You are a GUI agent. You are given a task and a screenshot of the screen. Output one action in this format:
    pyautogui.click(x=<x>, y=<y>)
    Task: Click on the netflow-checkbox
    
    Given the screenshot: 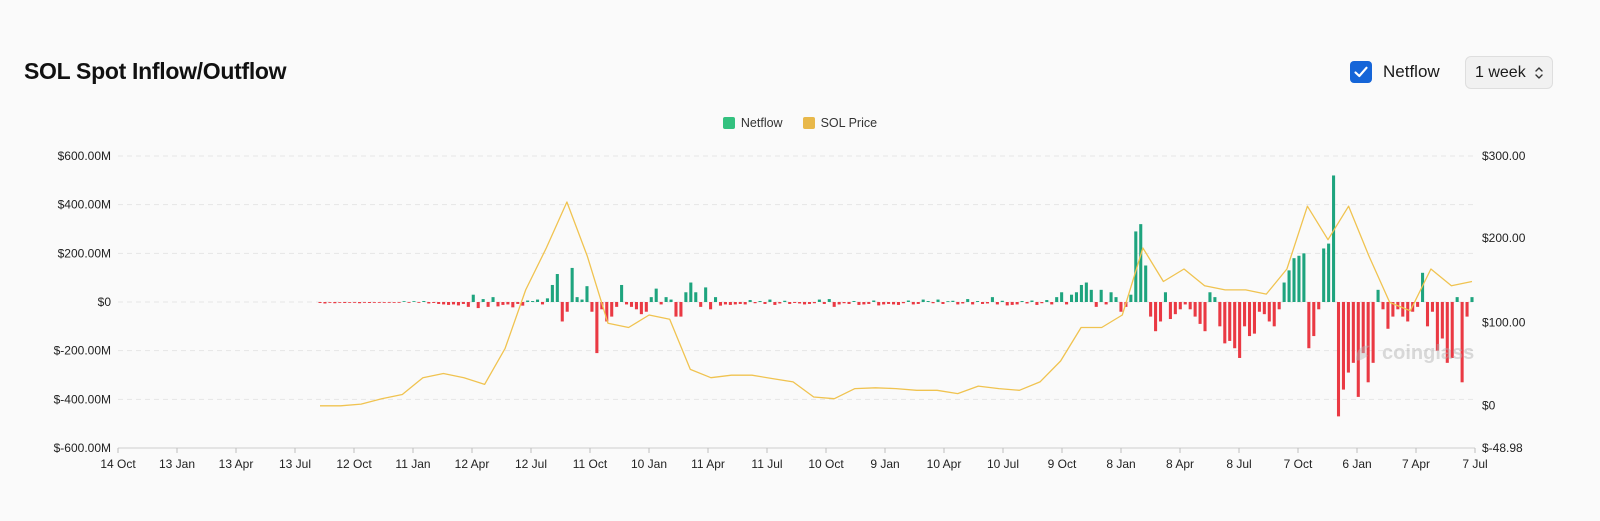 What is the action you would take?
    pyautogui.click(x=1361, y=72)
    